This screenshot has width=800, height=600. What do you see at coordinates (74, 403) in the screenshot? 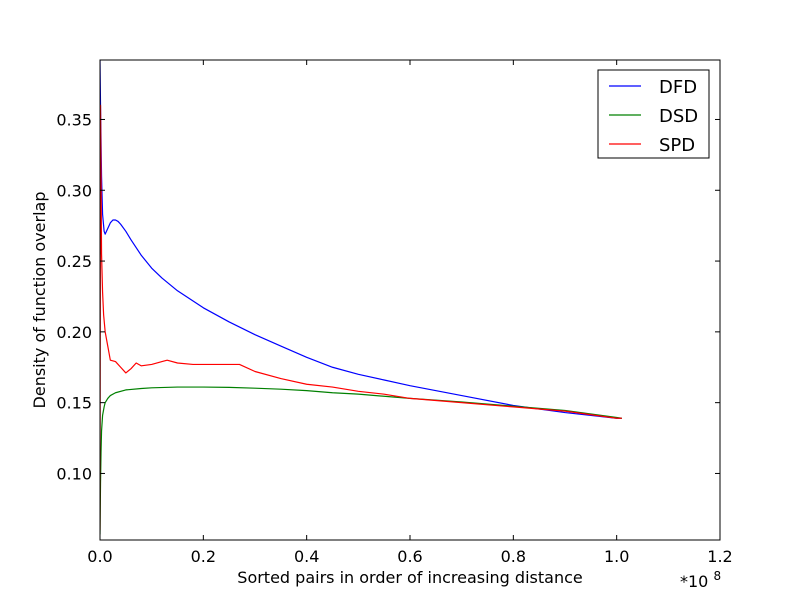
I see `y-tick-label: 0.15` at bounding box center [74, 403].